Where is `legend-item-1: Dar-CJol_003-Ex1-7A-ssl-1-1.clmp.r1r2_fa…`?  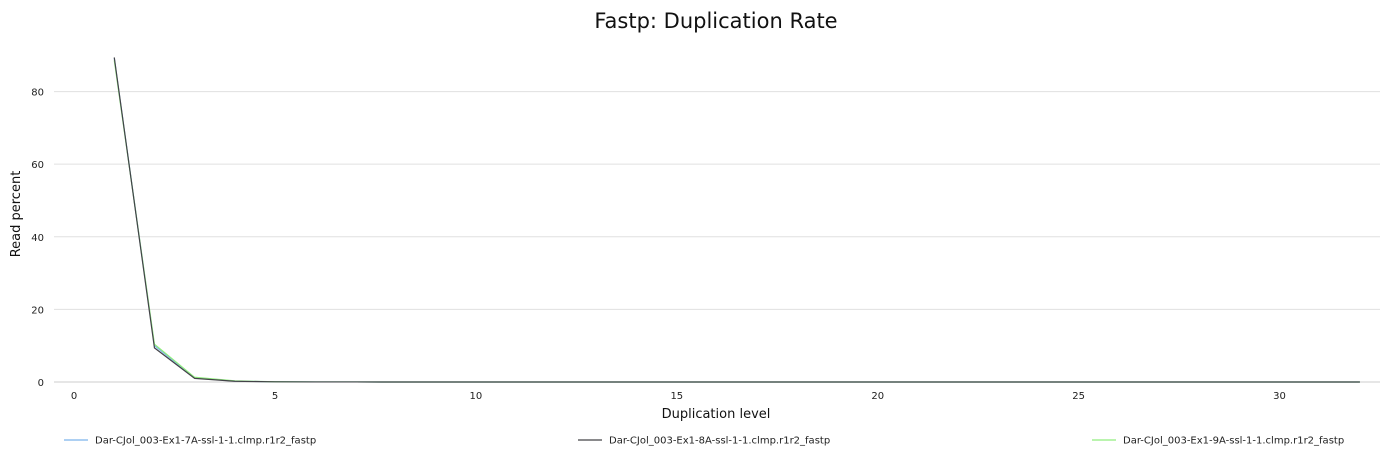
legend-item-1: Dar-CJol_003-Ex1-7A-ssl-1-1.clmp.r1r2_fa… is located at coordinates (190, 441).